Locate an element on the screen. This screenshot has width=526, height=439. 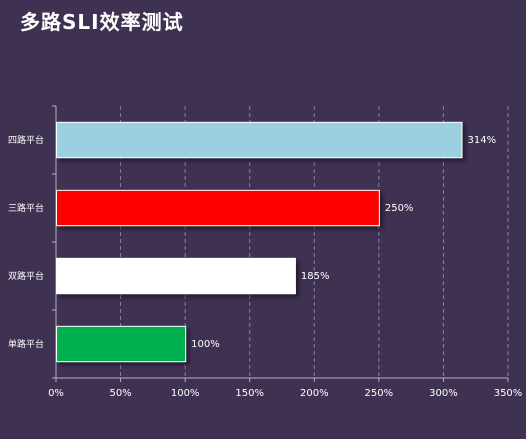
x-tick-label: 50% is located at coordinates (120, 393).